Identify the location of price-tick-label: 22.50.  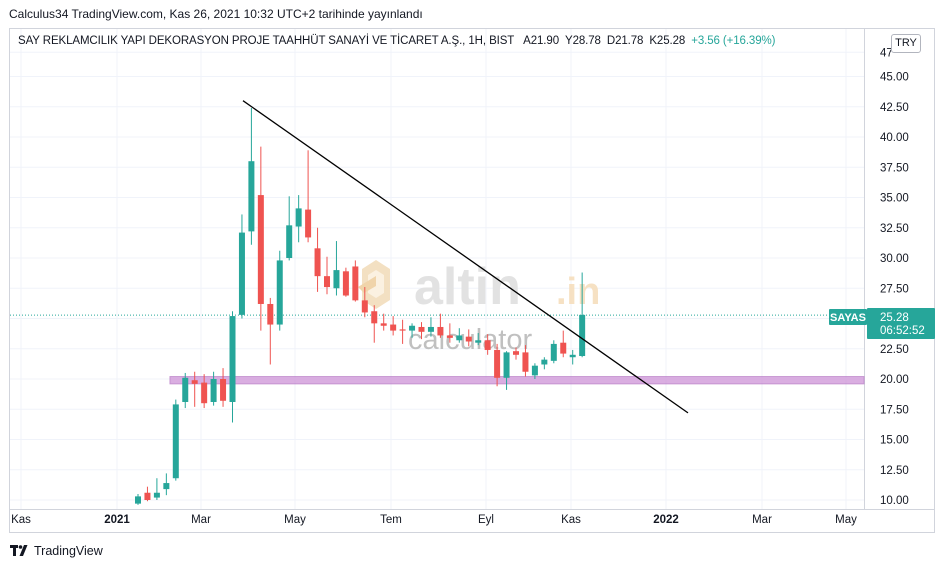
(894, 350).